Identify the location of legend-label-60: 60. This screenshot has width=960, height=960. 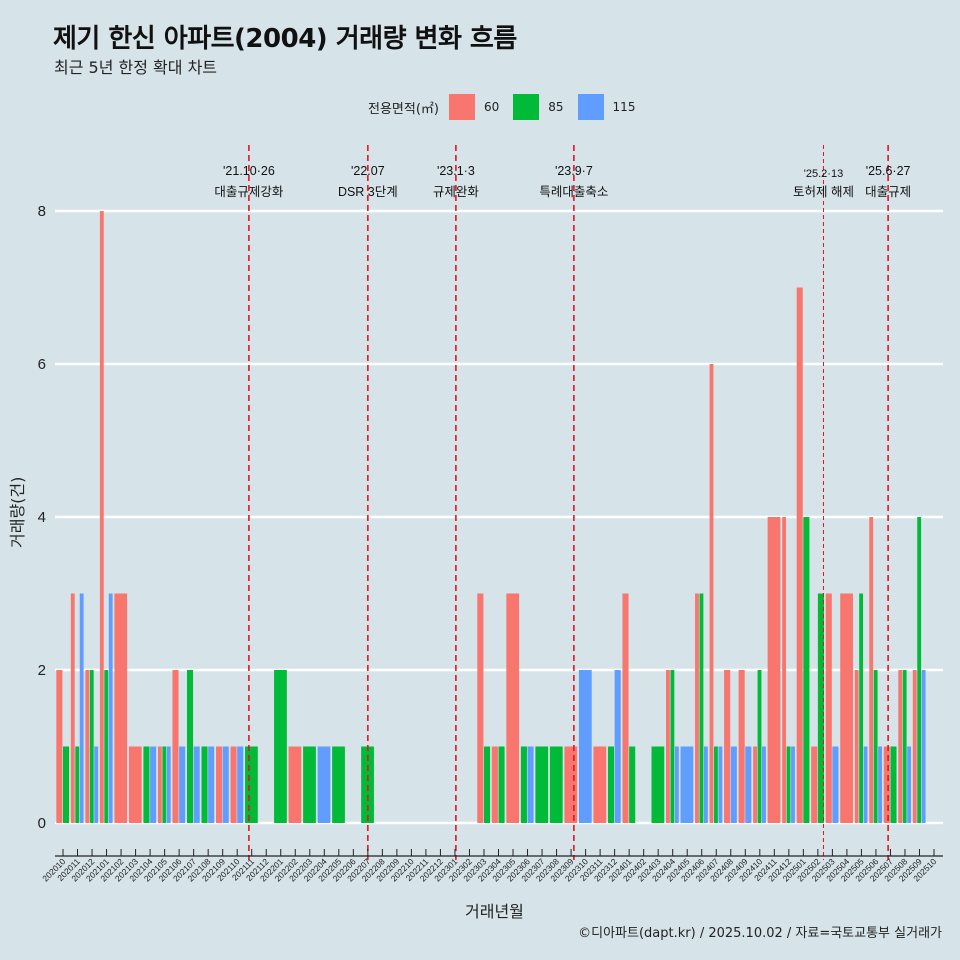
(491, 107).